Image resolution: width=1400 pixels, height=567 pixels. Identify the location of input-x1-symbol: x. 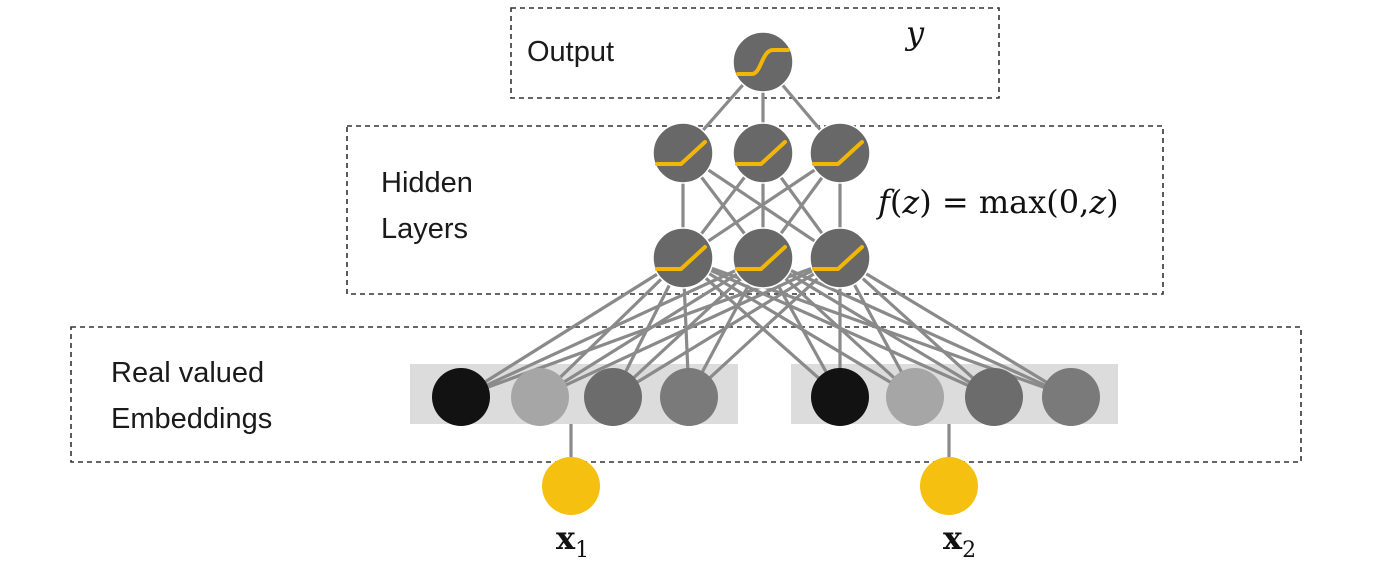
(566, 538).